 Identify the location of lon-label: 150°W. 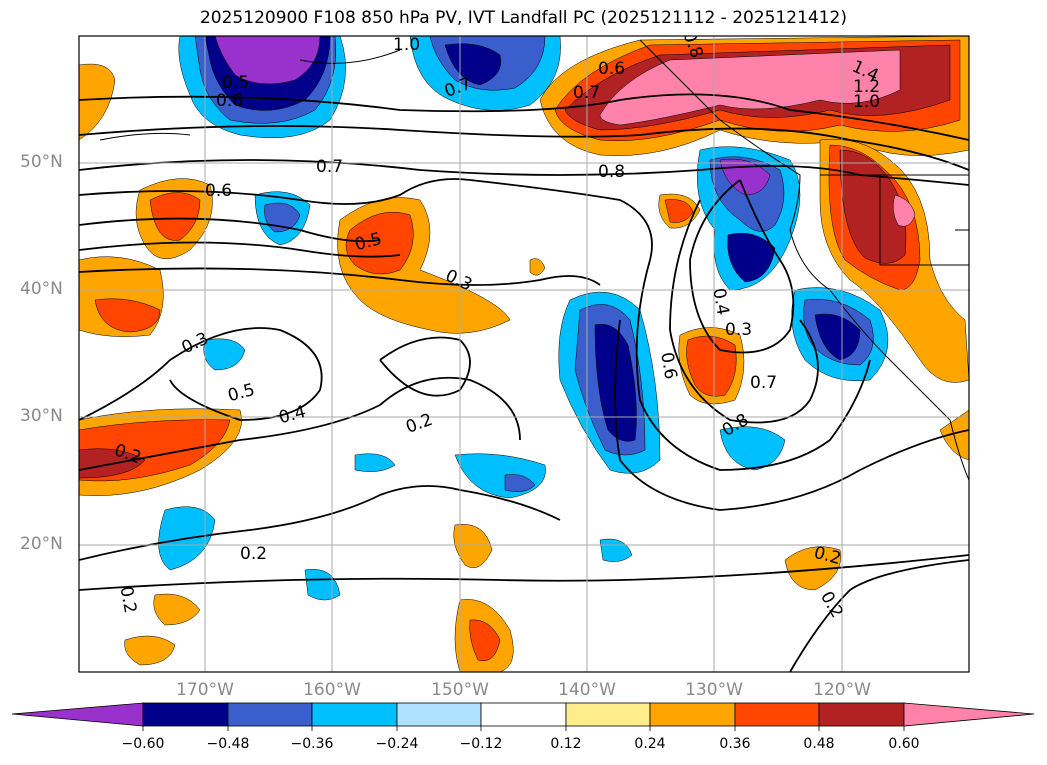
(460, 690).